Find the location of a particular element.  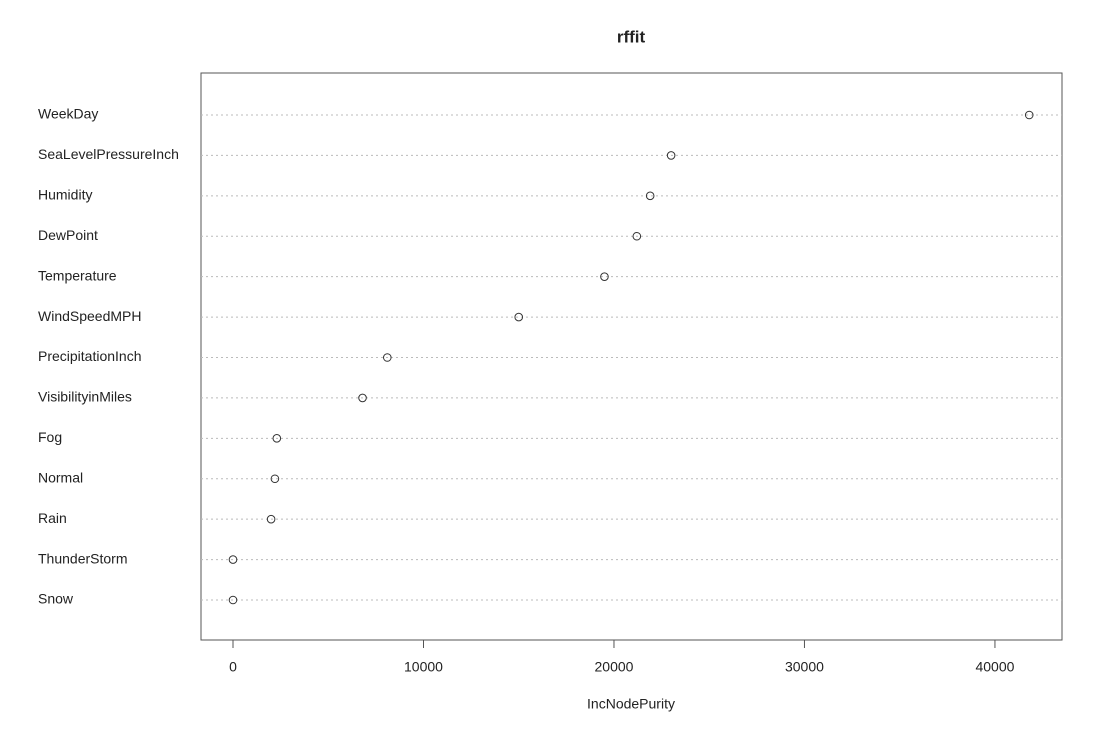

x-tick-label: 40000 is located at coordinates (994, 667).